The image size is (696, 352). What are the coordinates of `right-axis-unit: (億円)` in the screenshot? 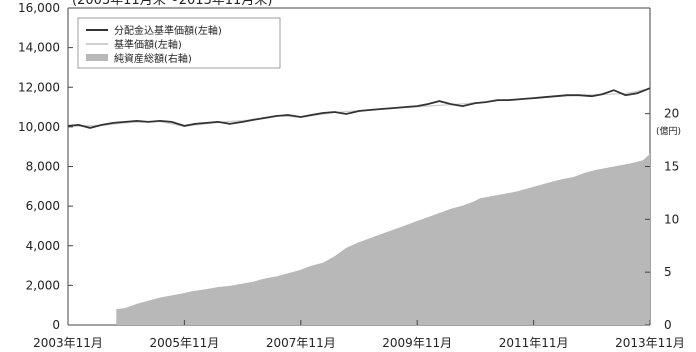 It's located at (668, 131).